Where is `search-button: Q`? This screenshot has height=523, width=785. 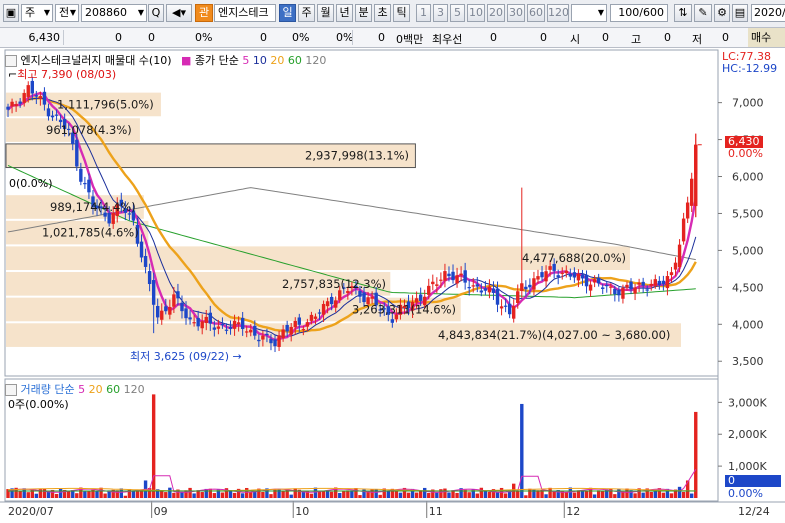 search-button: Q is located at coordinates (156, 13).